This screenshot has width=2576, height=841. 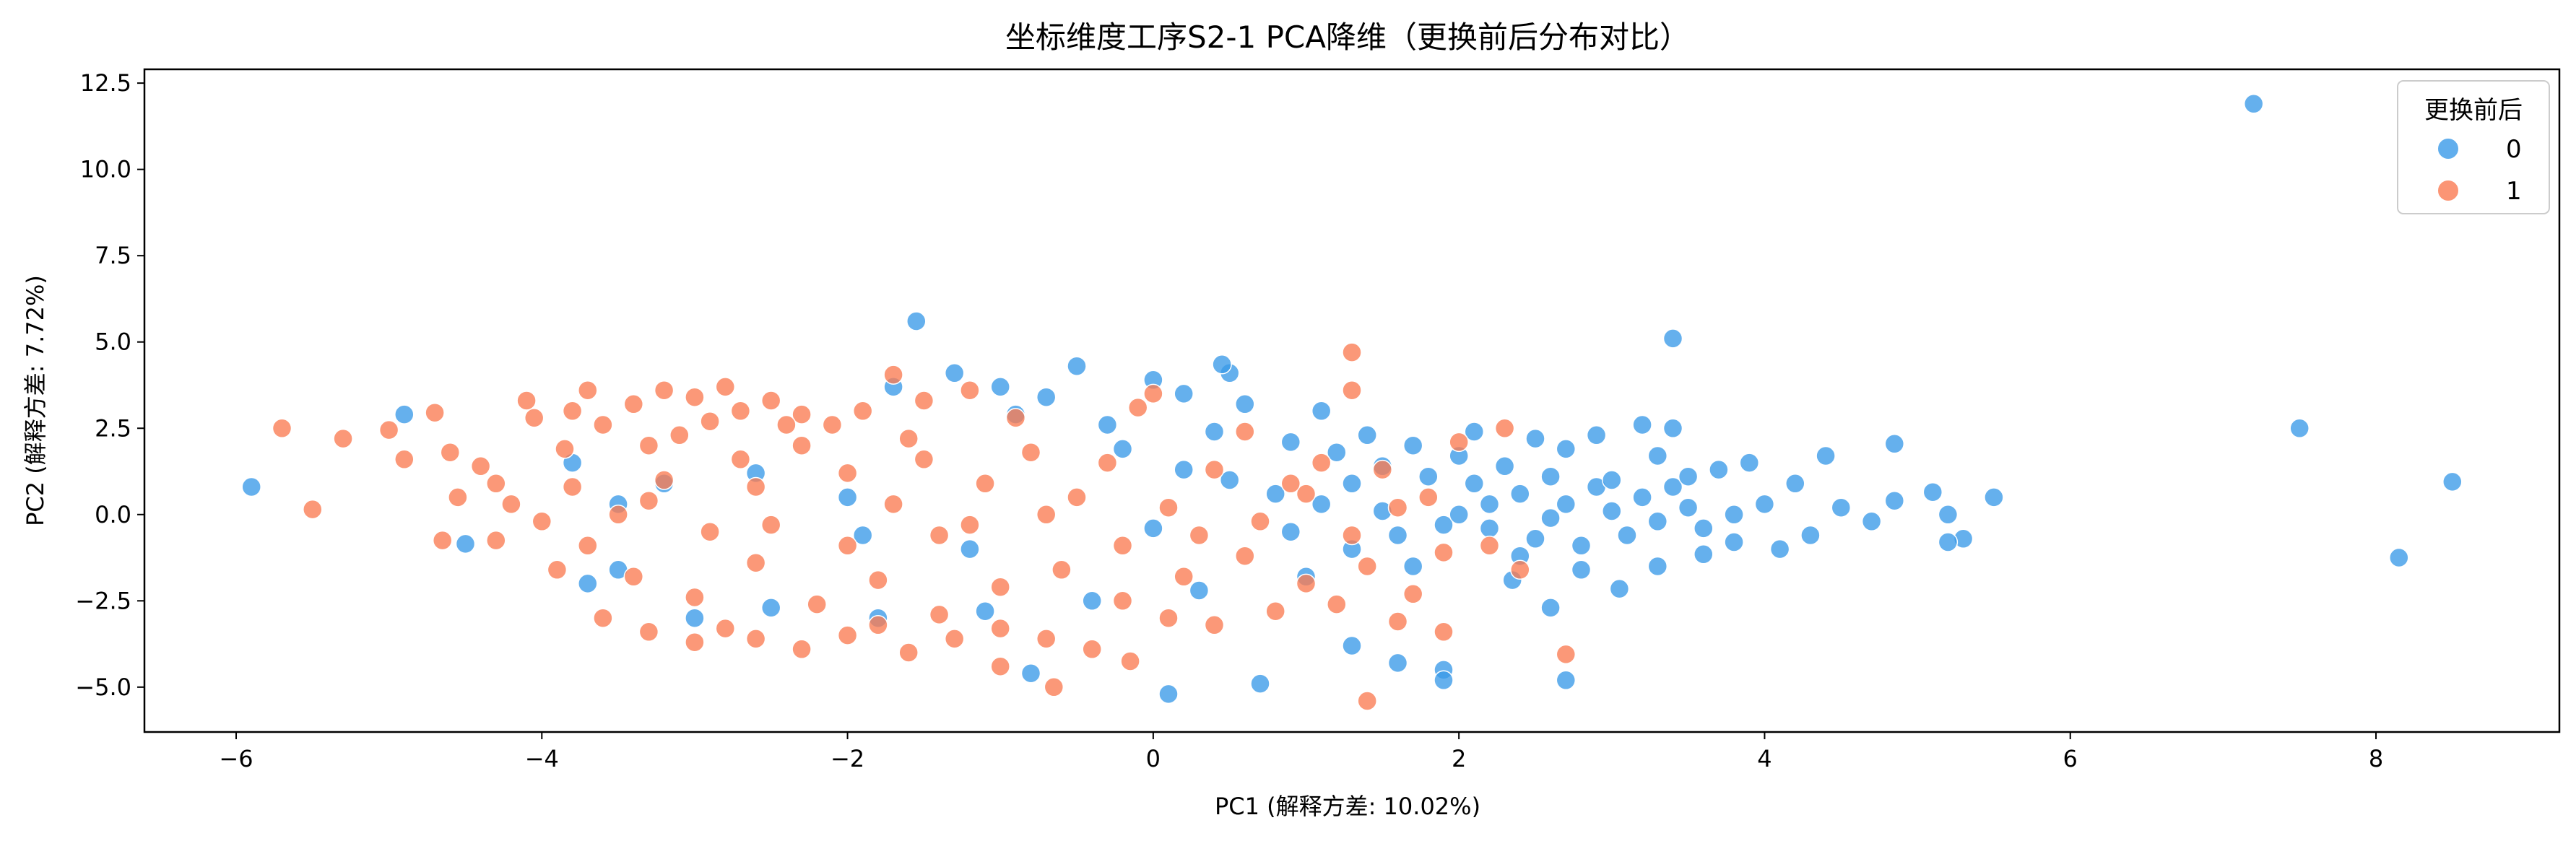 What do you see at coordinates (1459, 759) in the screenshot?
I see `x-tick-label: 2` at bounding box center [1459, 759].